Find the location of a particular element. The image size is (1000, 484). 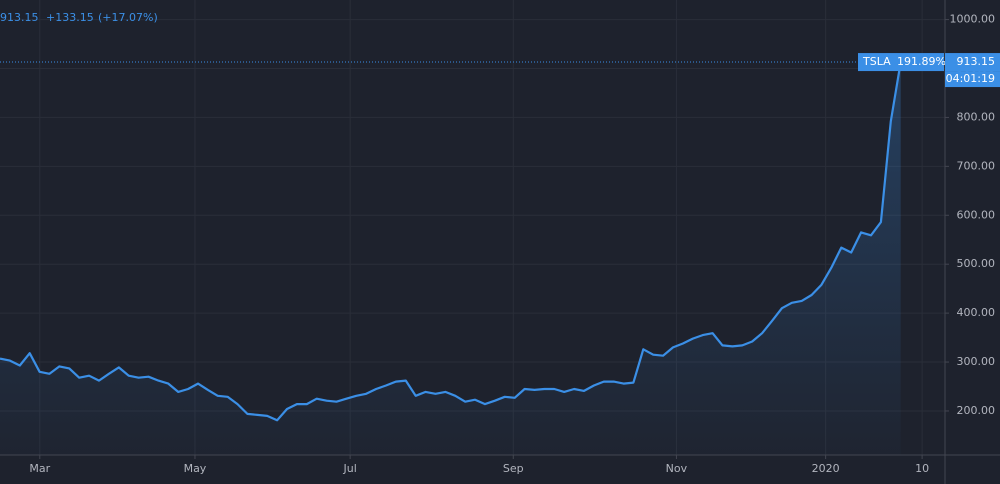

symbol-badge is located at coordinates (901, 62).